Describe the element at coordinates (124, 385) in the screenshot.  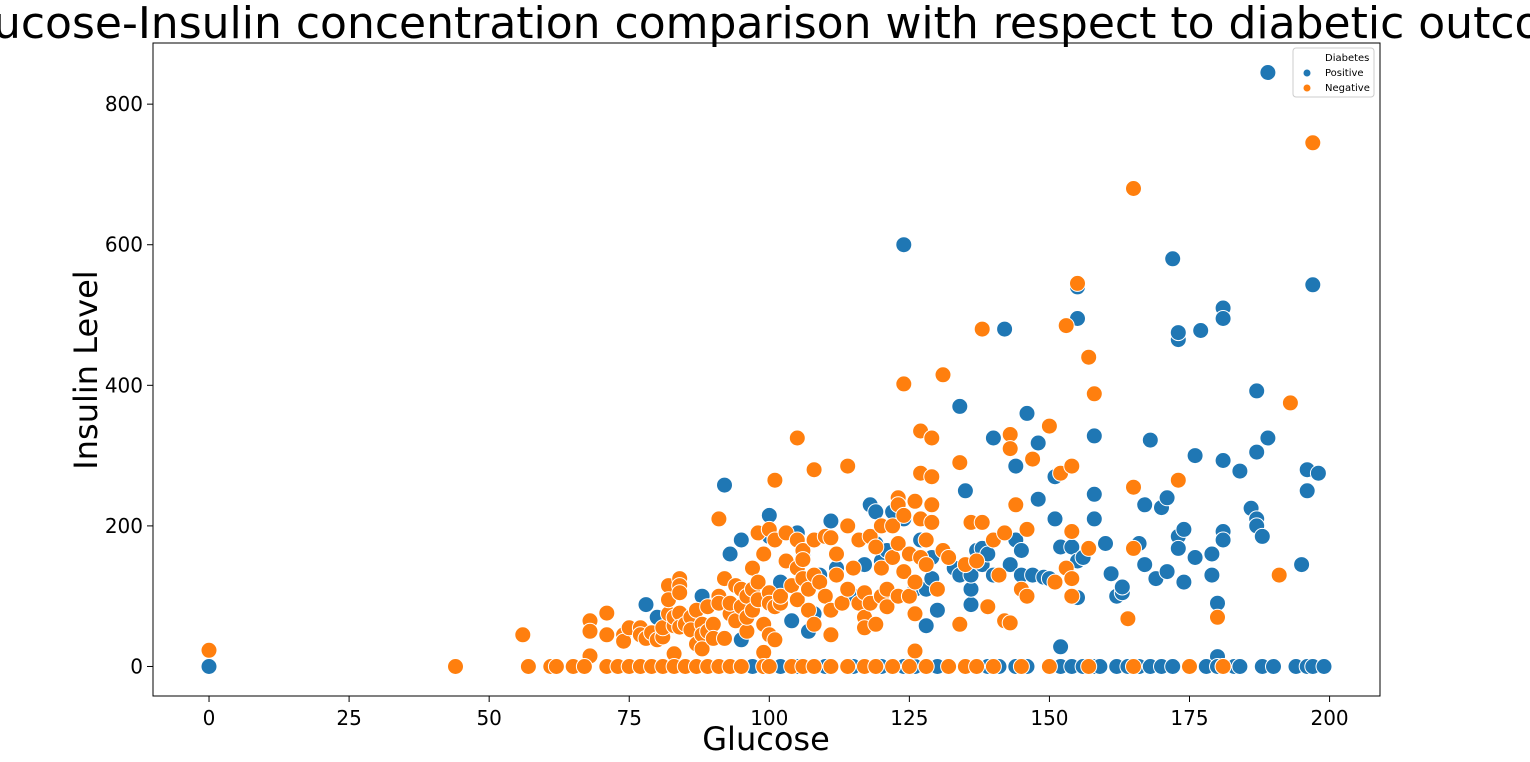
I see `y-tick-label-2: 400` at that location.